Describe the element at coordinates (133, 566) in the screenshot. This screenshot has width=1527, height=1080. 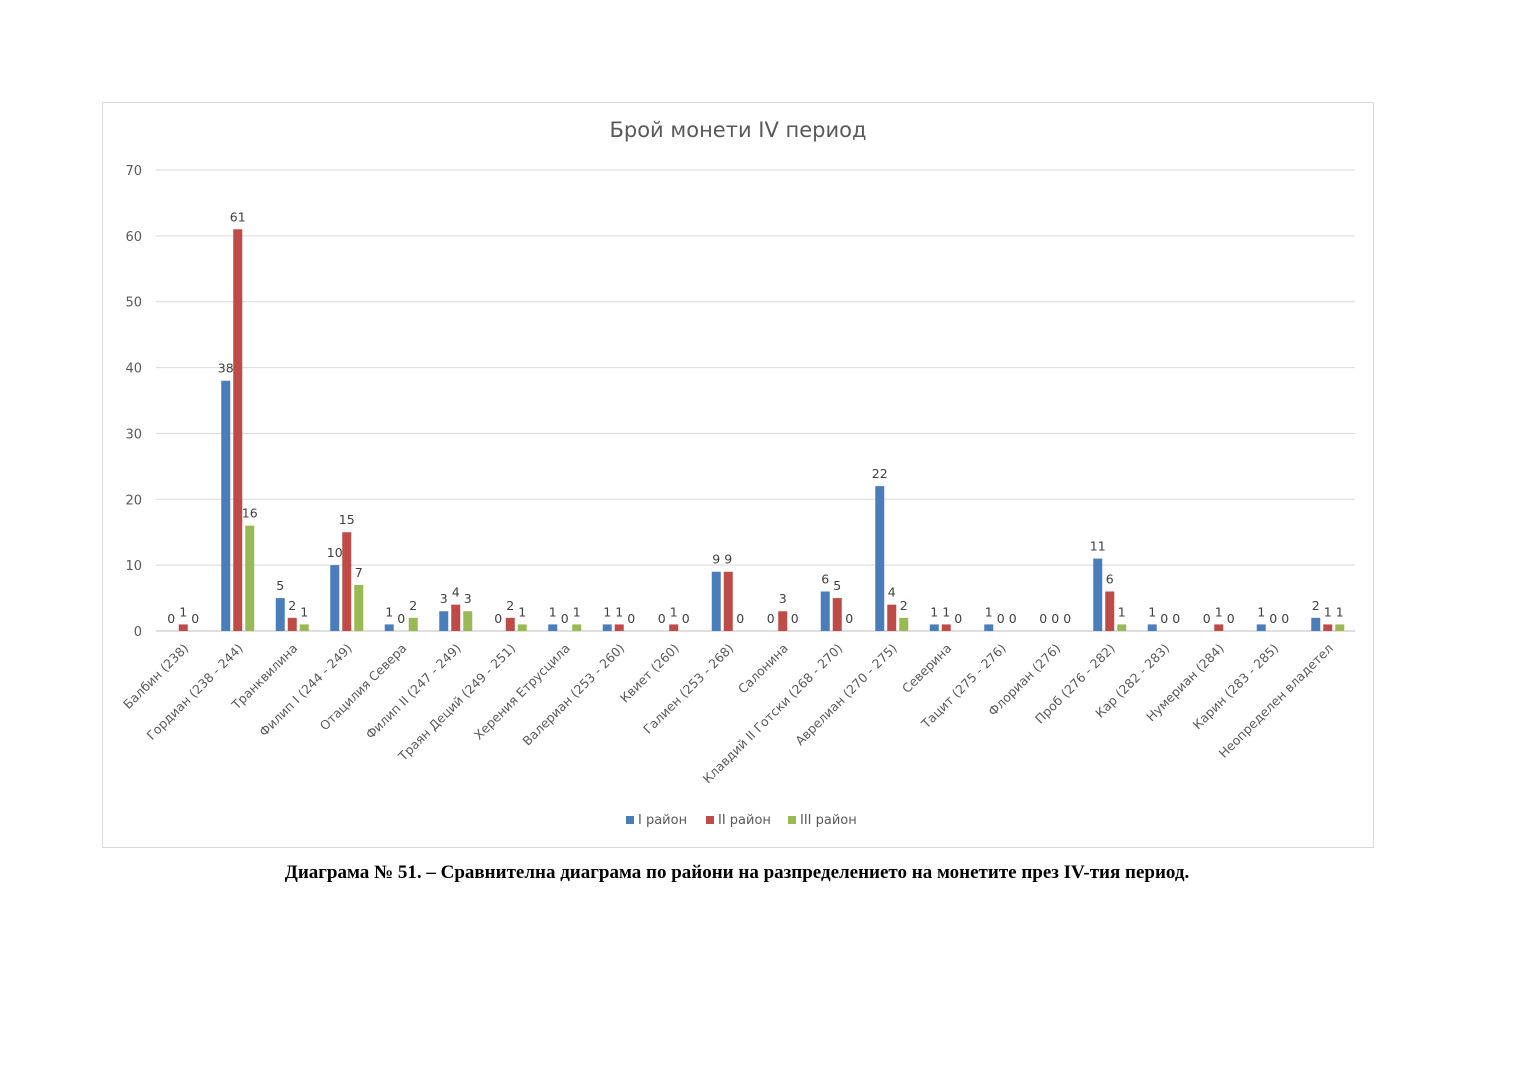
I see `y-tick-label: 10` at that location.